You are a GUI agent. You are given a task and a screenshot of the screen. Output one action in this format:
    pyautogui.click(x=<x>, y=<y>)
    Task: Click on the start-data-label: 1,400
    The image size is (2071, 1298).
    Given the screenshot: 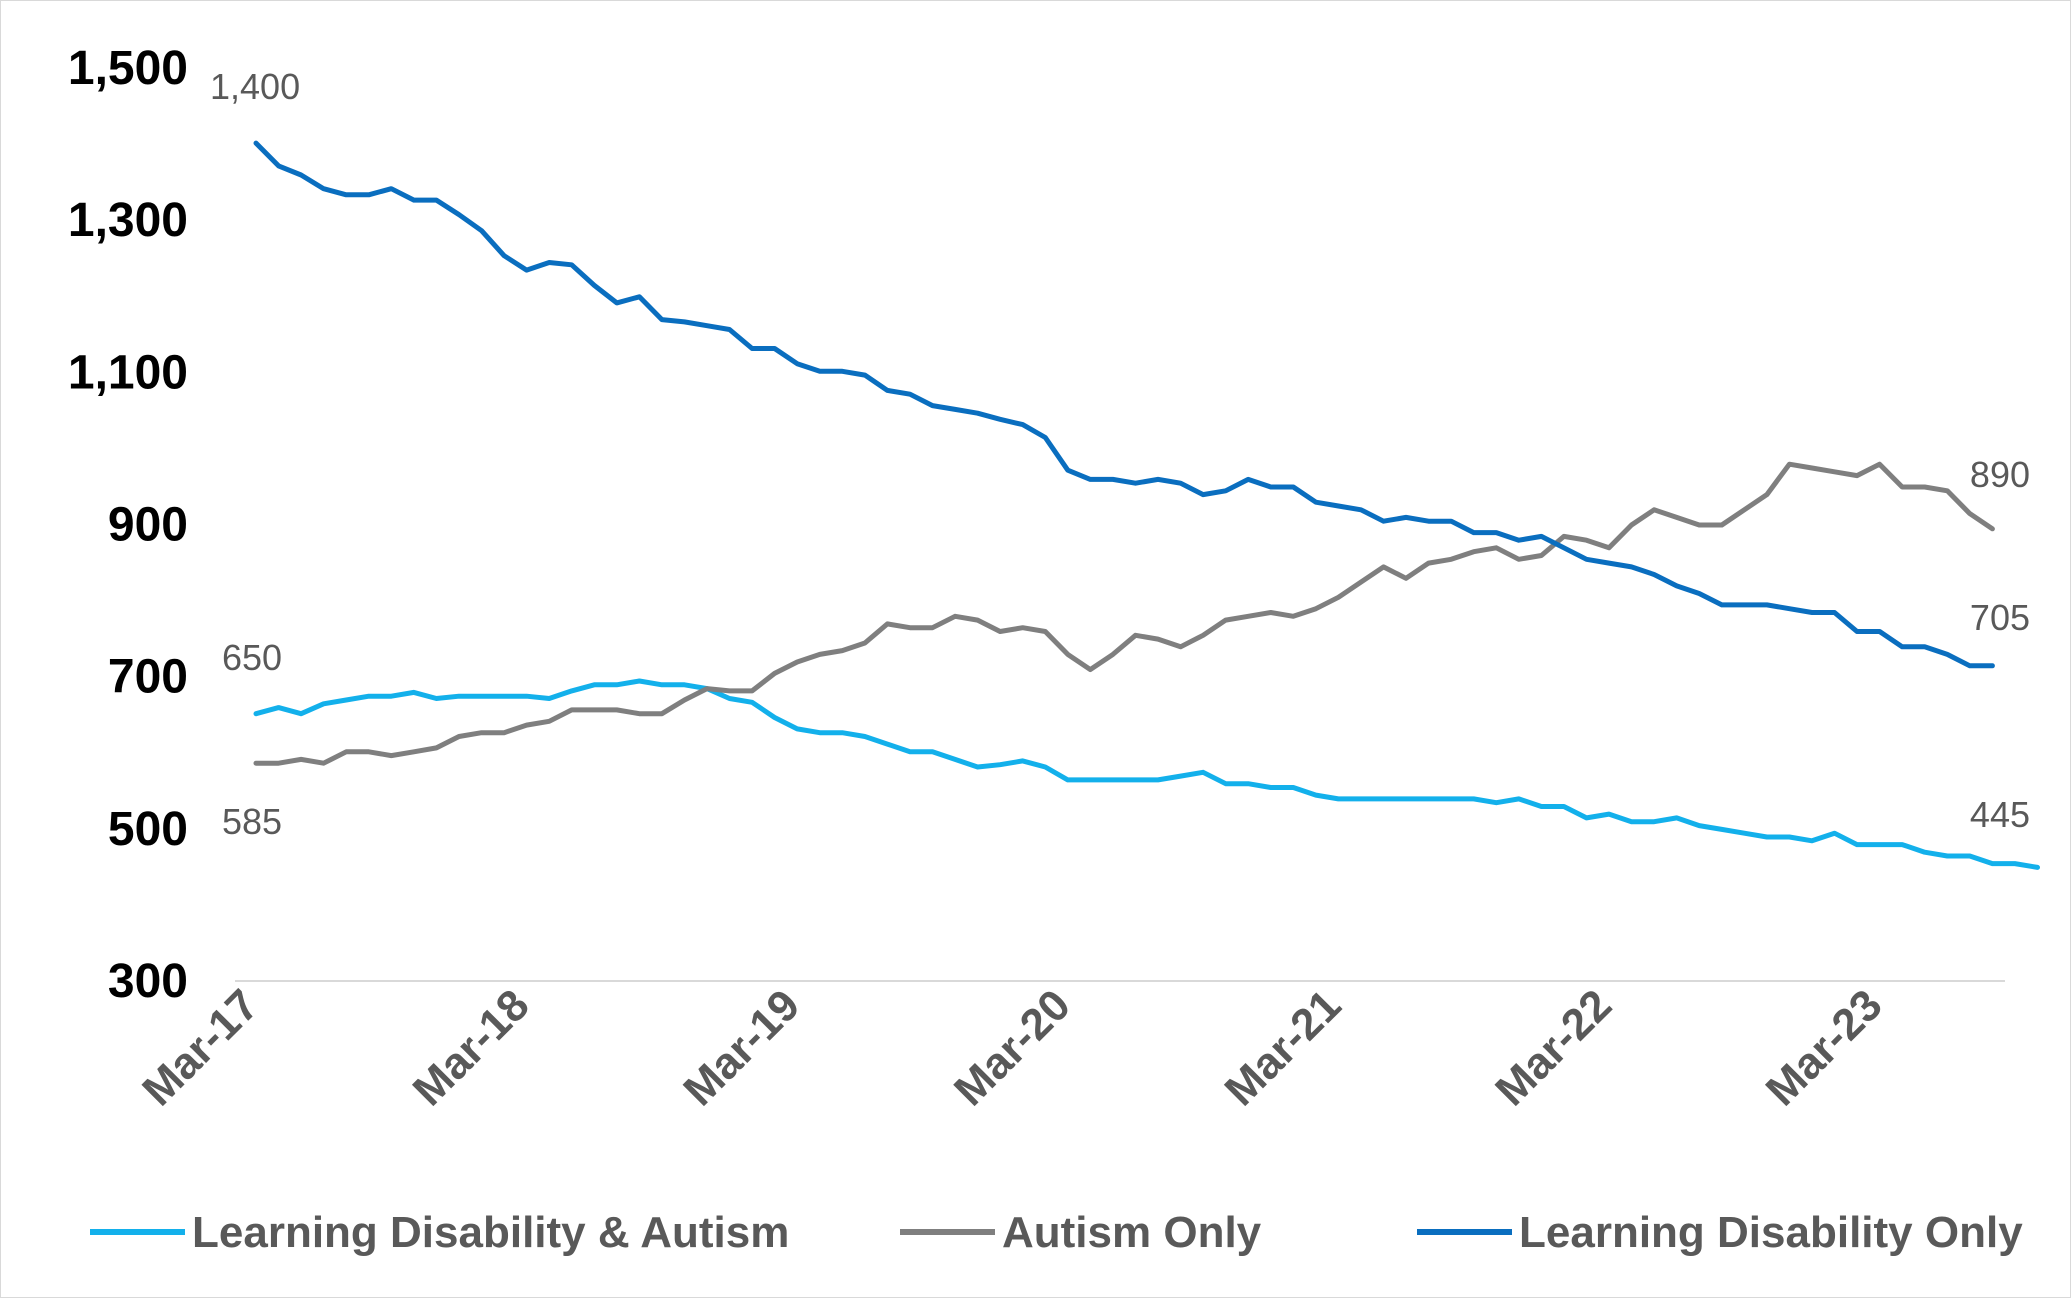 What is the action you would take?
    pyautogui.click(x=255, y=86)
    